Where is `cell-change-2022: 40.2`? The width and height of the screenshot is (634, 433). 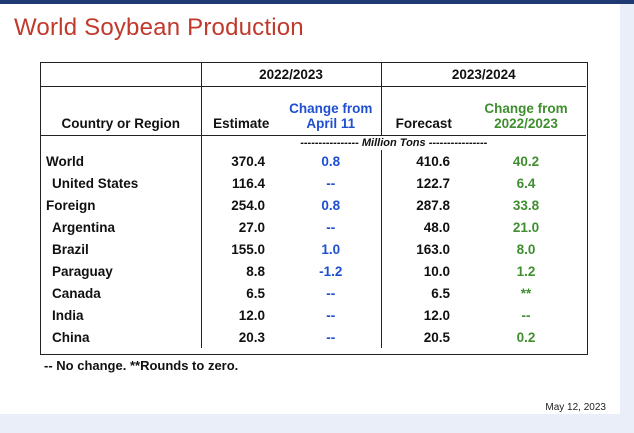 cell-change-2022: 40.2 is located at coordinates (526, 161).